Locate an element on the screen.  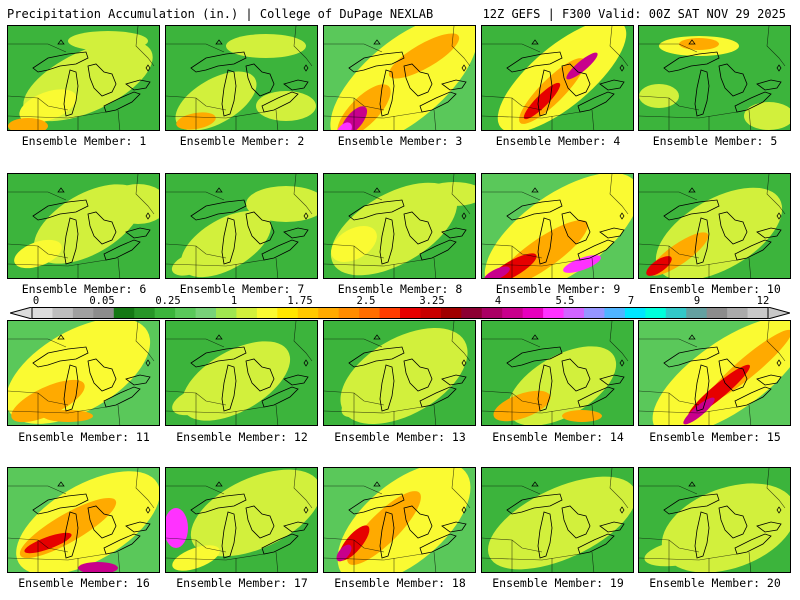
ensemble-member-label: Ensemble Member: 5 is located at coordinates (715, 141).